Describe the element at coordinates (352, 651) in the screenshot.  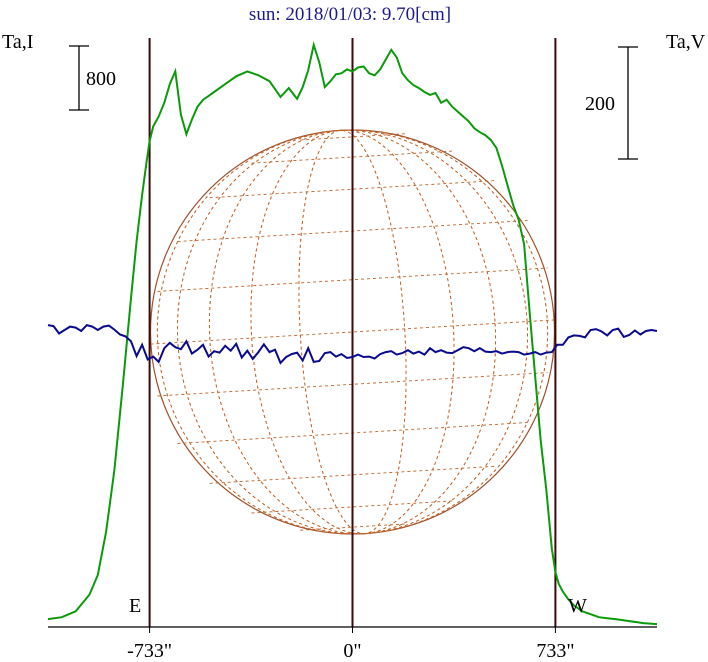
I see `x-tick-label: 0"` at that location.